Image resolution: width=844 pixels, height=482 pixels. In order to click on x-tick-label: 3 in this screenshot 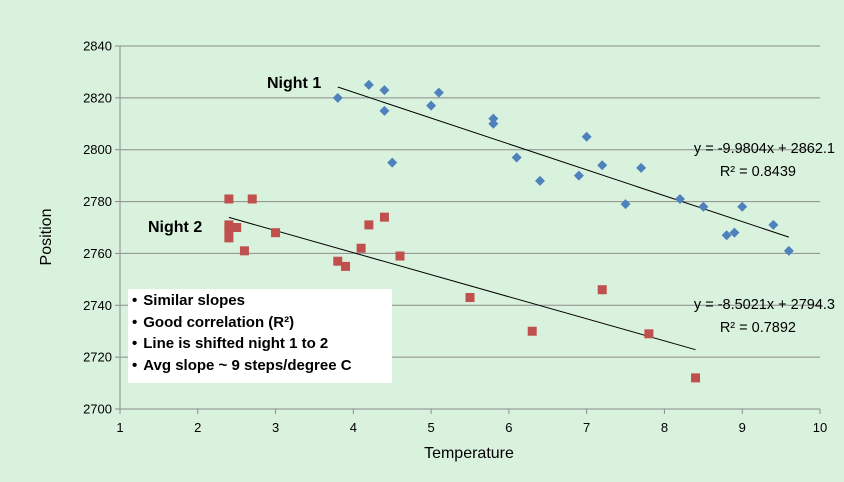, I will do `click(275, 427)`.